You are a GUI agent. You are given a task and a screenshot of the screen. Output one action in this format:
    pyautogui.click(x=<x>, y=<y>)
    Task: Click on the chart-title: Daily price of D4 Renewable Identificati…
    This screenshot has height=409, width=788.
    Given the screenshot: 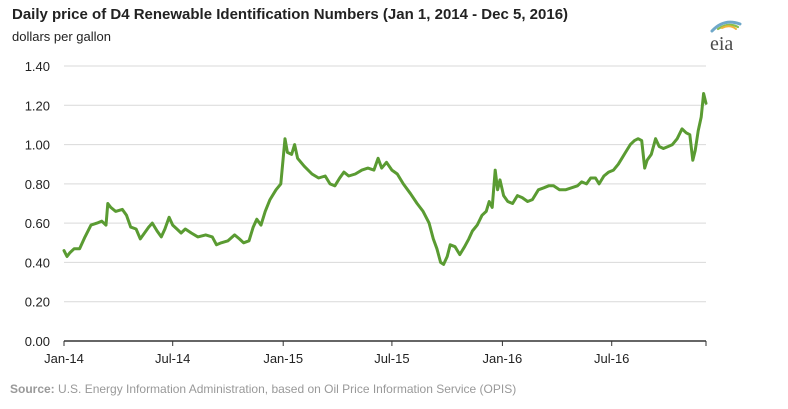 What is the action you would take?
    pyautogui.click(x=290, y=14)
    